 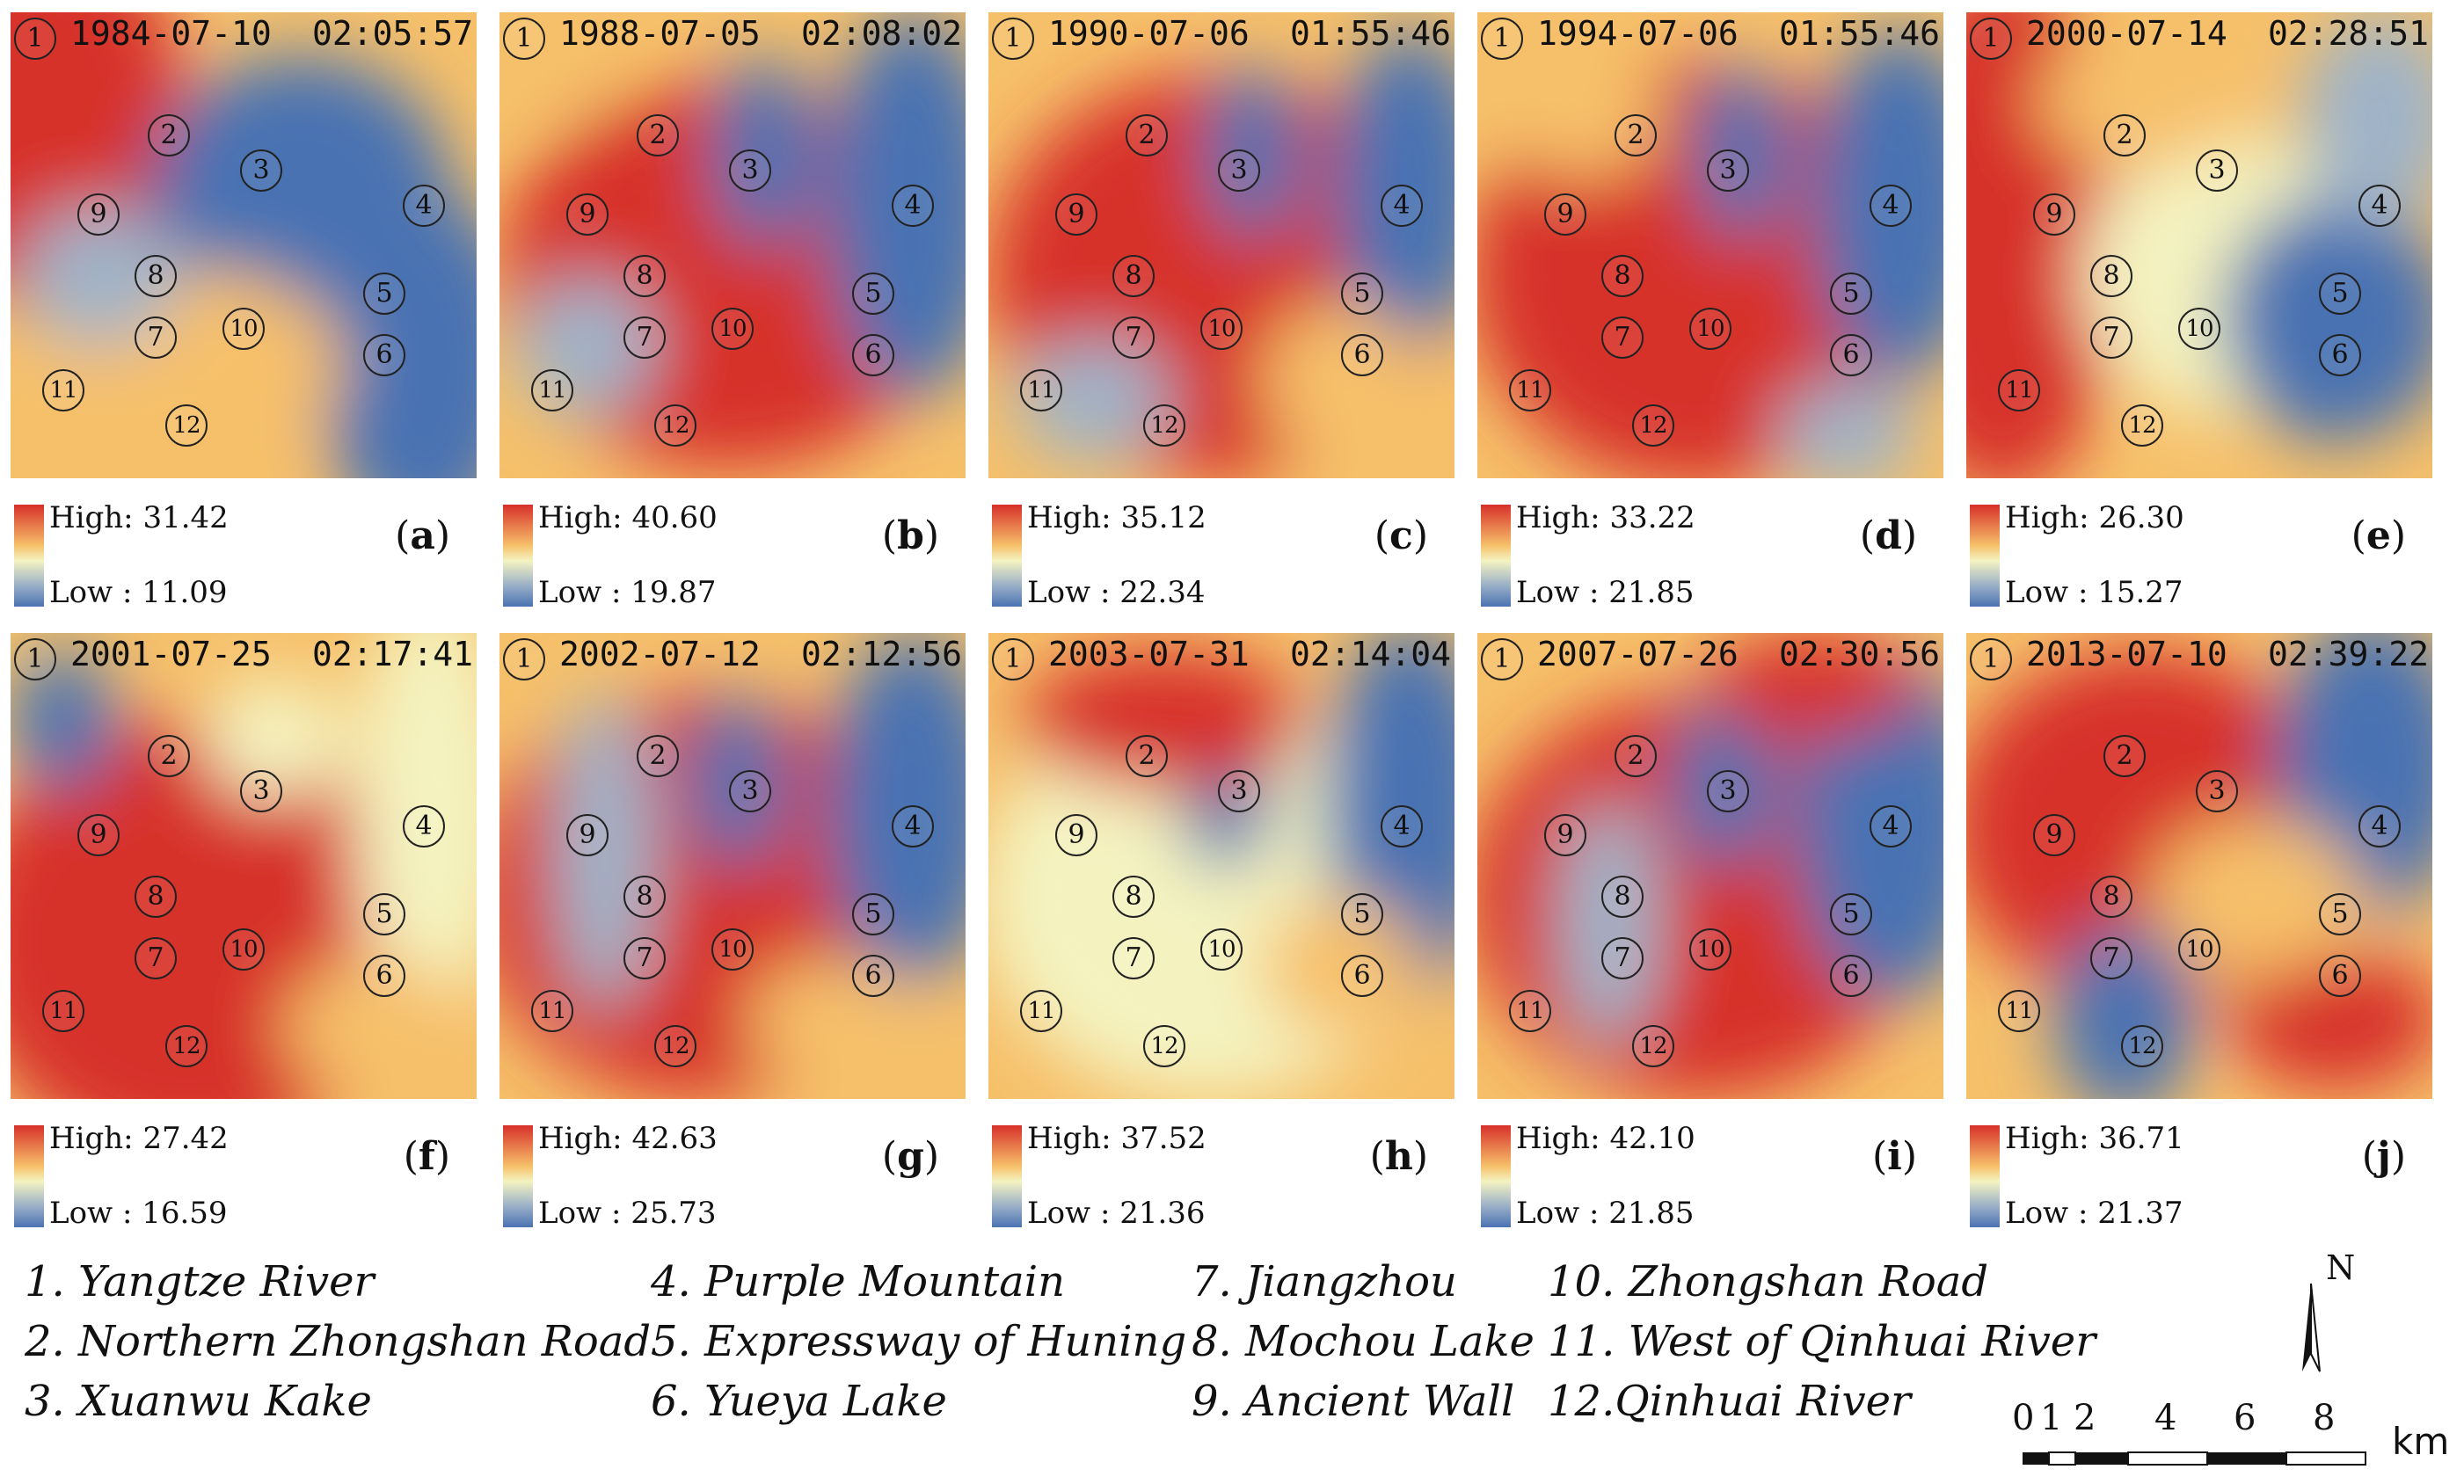 I want to click on panel-letter: (h), so click(x=1398, y=1157).